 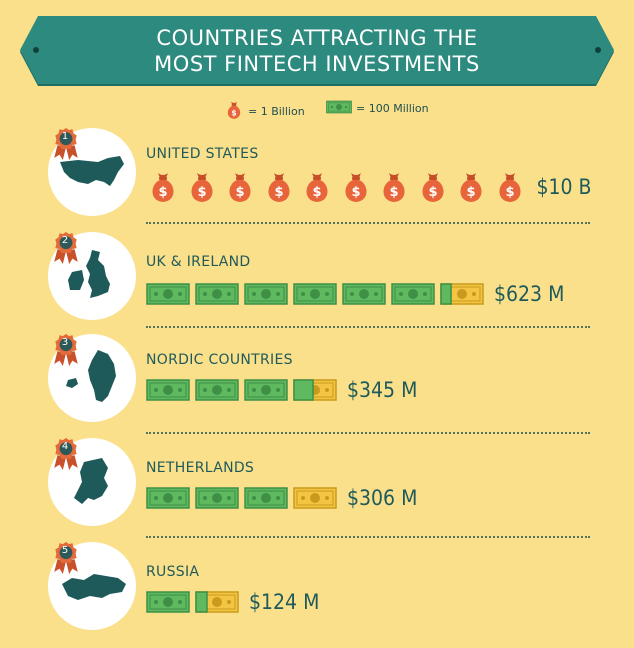 I want to click on legend-bill-label: = 100 Million, so click(x=392, y=108).